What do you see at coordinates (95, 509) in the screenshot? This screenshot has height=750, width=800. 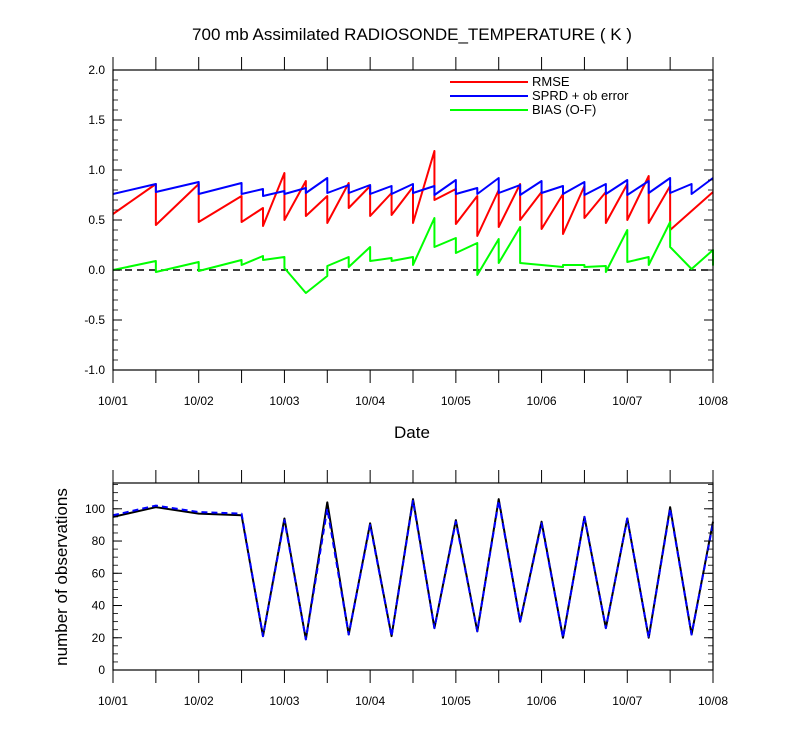 I see `bottom-y-tick-label: 100` at bounding box center [95, 509].